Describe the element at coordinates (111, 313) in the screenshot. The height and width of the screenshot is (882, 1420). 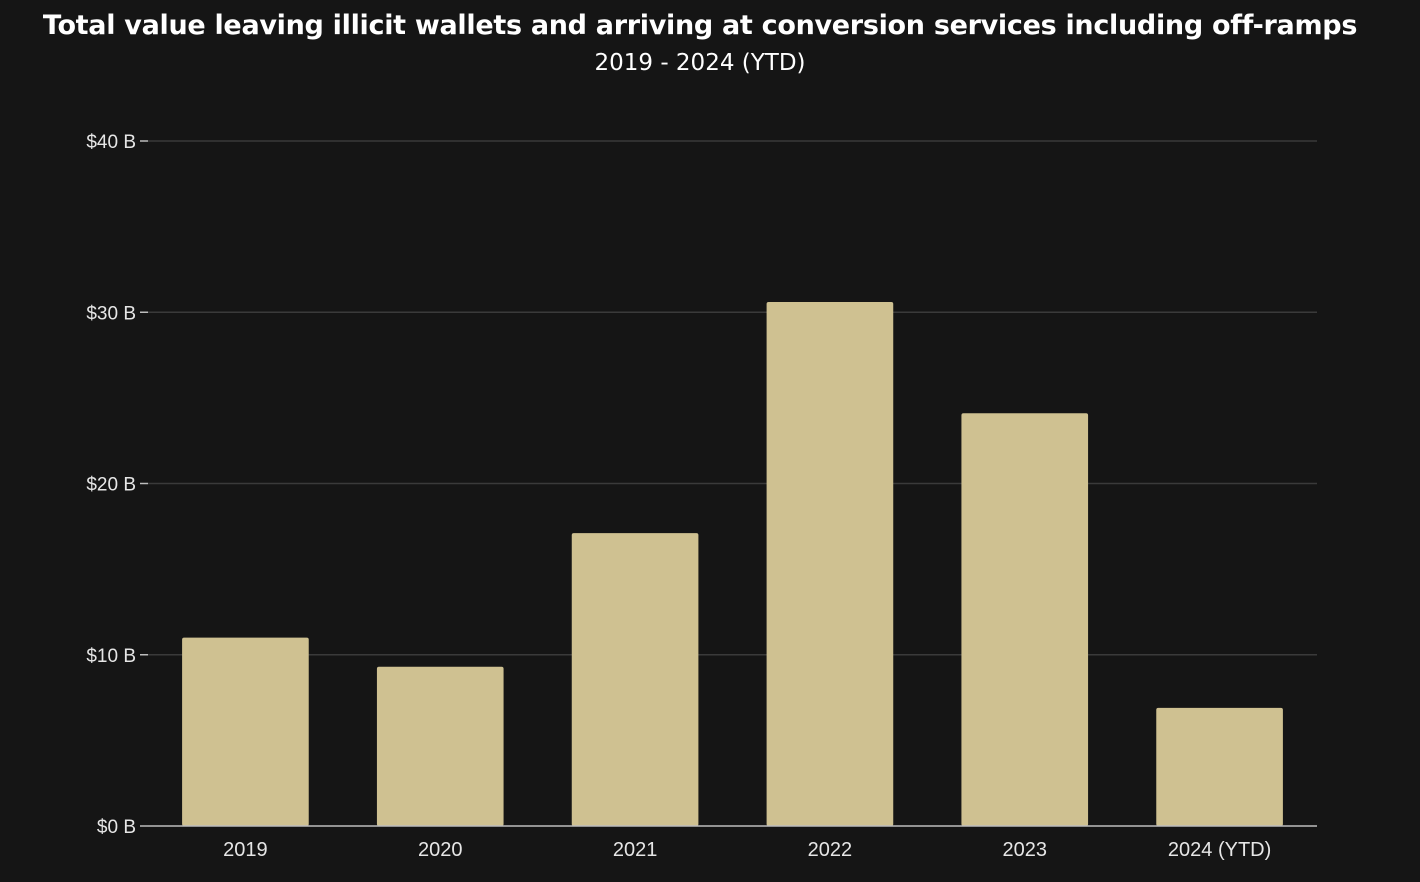
I see `y-tick-label: $30 B` at that location.